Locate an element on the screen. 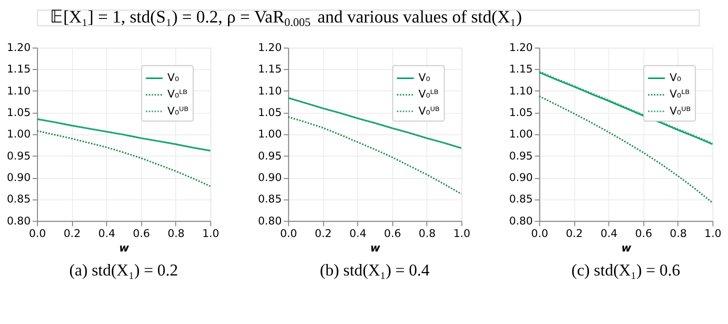 The width and height of the screenshot is (728, 324). text: (c) std(X₁) = 0.6 is located at coordinates (625, 270).